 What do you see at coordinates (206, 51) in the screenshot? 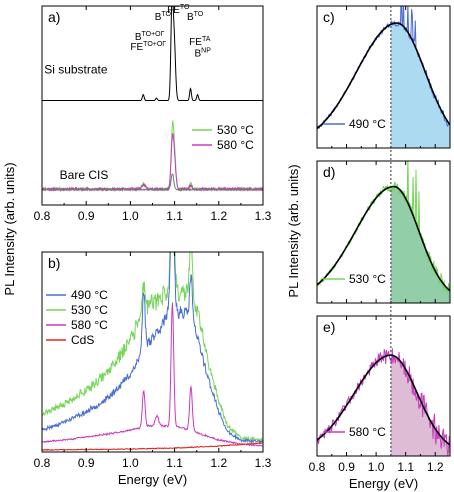
I see `annotation-sup: NP` at bounding box center [206, 51].